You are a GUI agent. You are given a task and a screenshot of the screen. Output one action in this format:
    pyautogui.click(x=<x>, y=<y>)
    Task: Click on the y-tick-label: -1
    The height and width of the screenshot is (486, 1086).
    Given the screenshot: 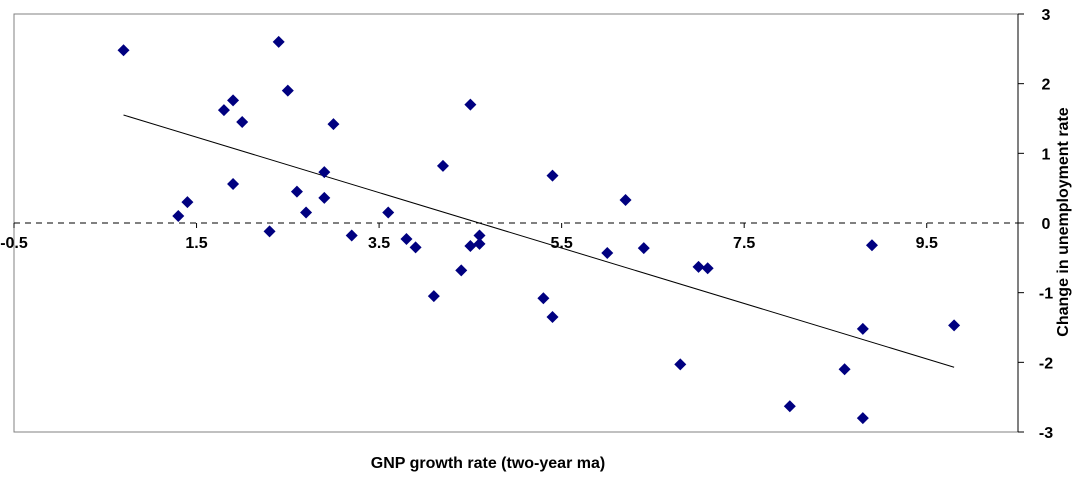 What is the action you would take?
    pyautogui.click(x=1046, y=294)
    